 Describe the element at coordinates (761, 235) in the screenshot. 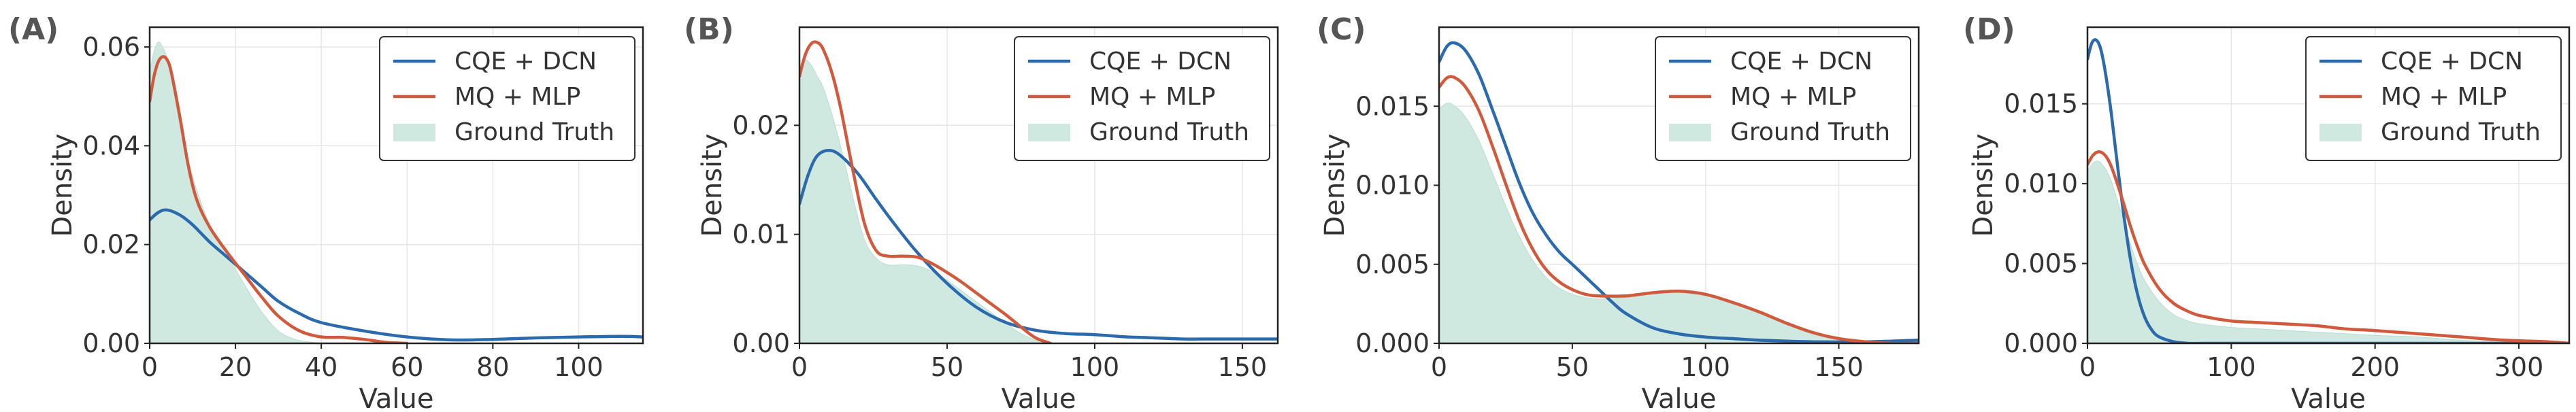

I see `y-tick-label: 0.01` at that location.